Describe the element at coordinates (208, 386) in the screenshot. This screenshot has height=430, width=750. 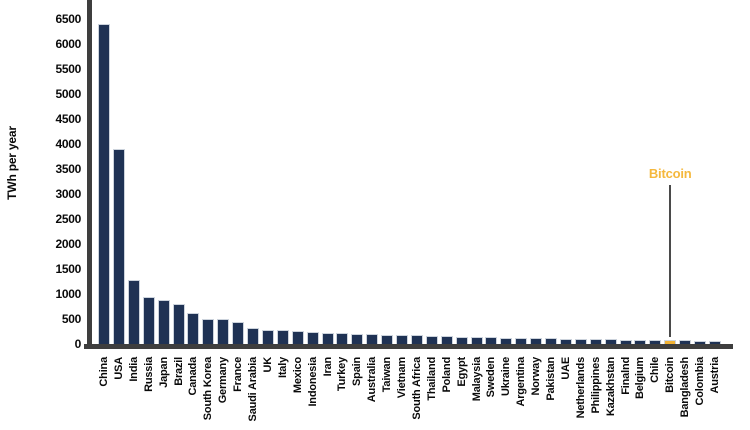
I see `x-label-south-korea: South Korea` at that location.